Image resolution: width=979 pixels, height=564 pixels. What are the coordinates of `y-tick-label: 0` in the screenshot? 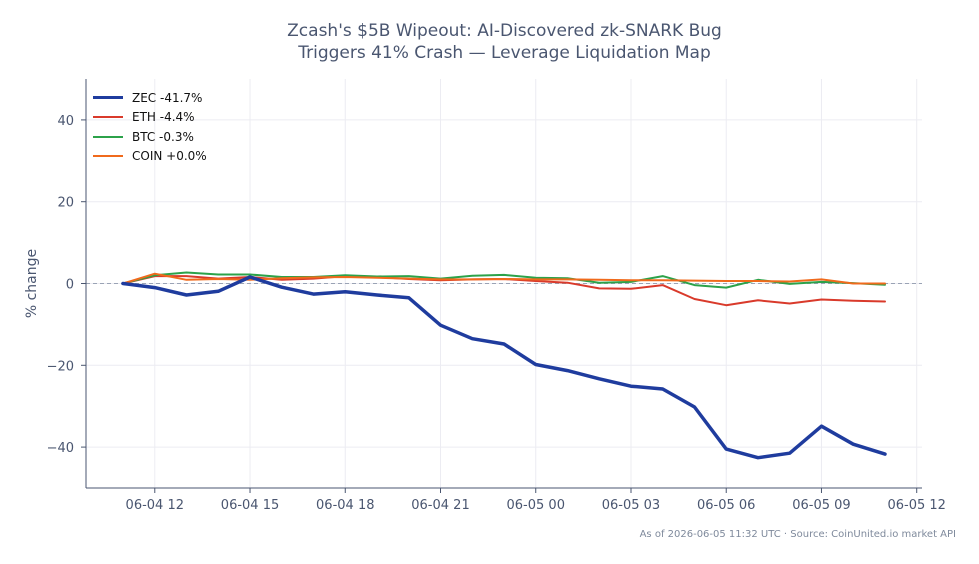 It's located at (70, 285).